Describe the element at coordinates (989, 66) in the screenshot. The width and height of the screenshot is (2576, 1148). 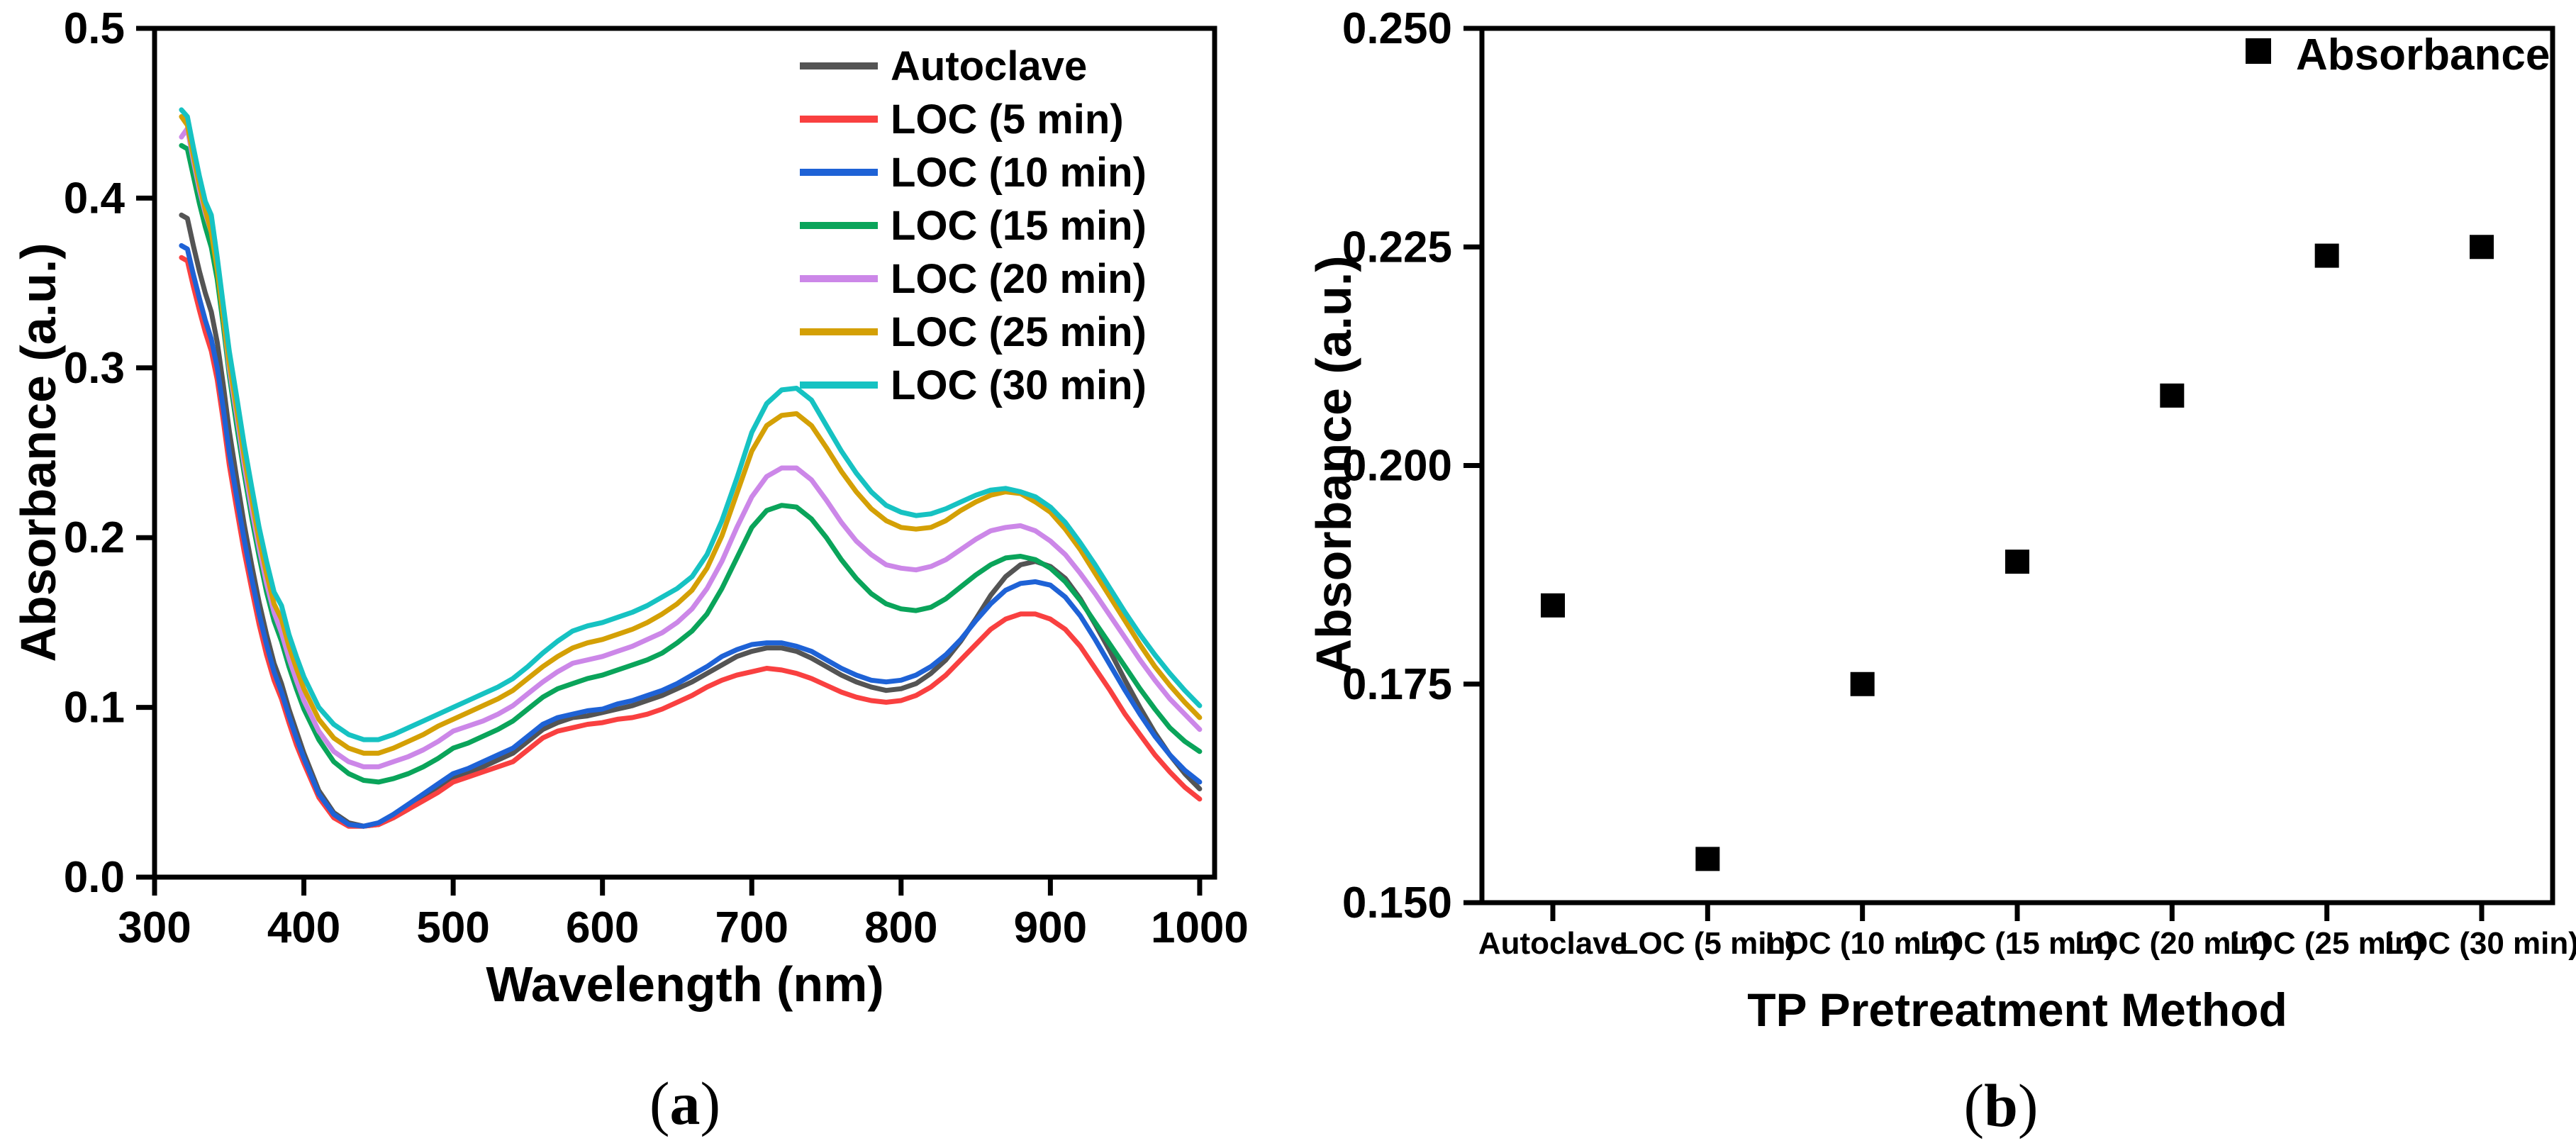
I see `legend-label: Autoclave` at that location.